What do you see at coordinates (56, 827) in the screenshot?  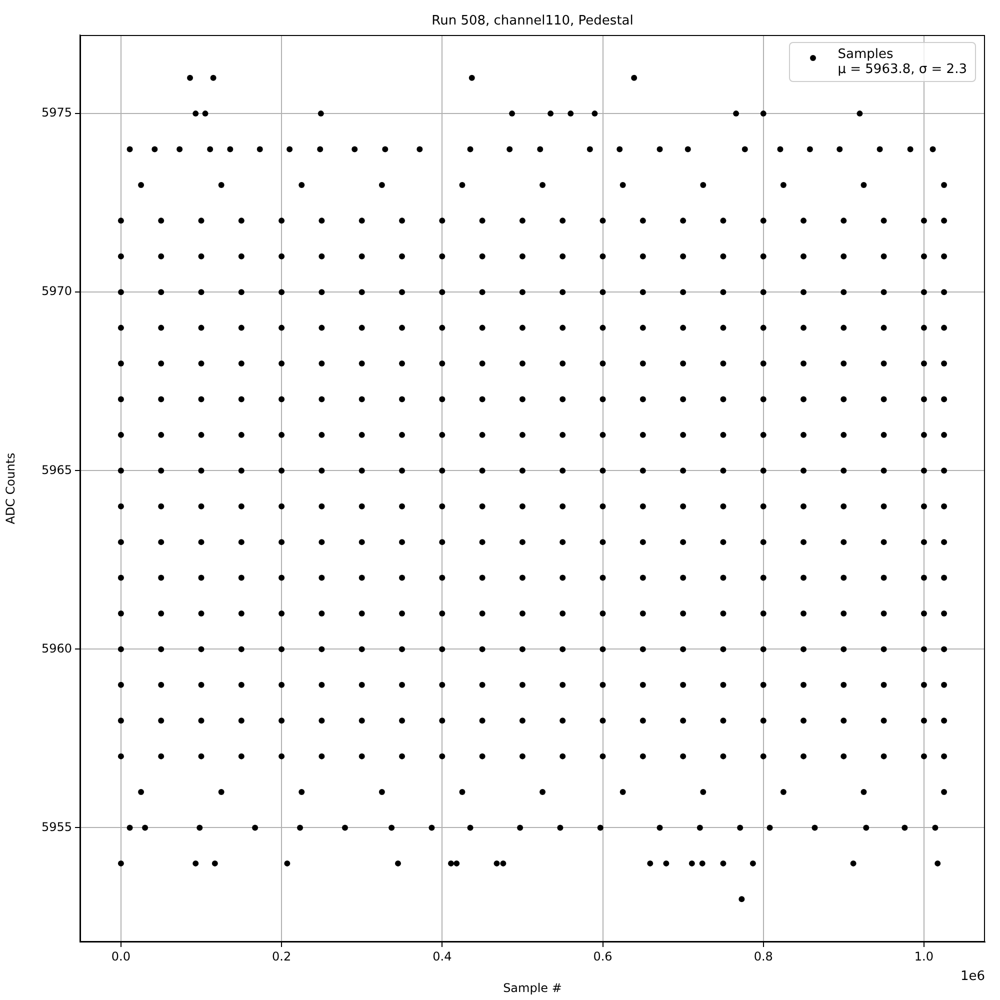 I see `y-tick-label: 5955` at bounding box center [56, 827].